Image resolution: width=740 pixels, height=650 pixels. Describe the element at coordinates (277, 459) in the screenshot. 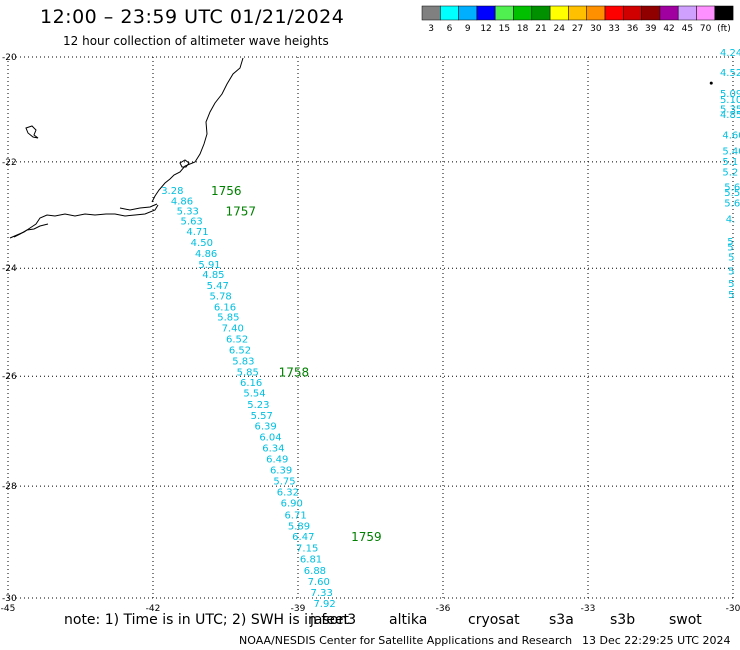

I see `wave-height-value: 6.49` at that location.